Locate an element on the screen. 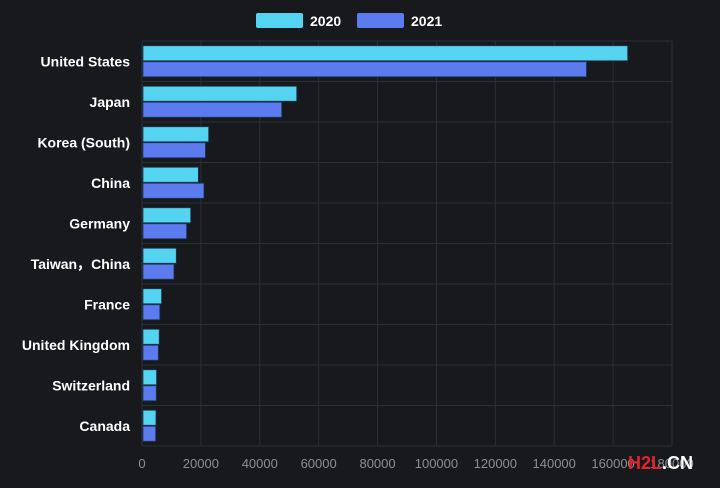 This screenshot has width=720, height=488. category-label: Germany is located at coordinates (99, 223).